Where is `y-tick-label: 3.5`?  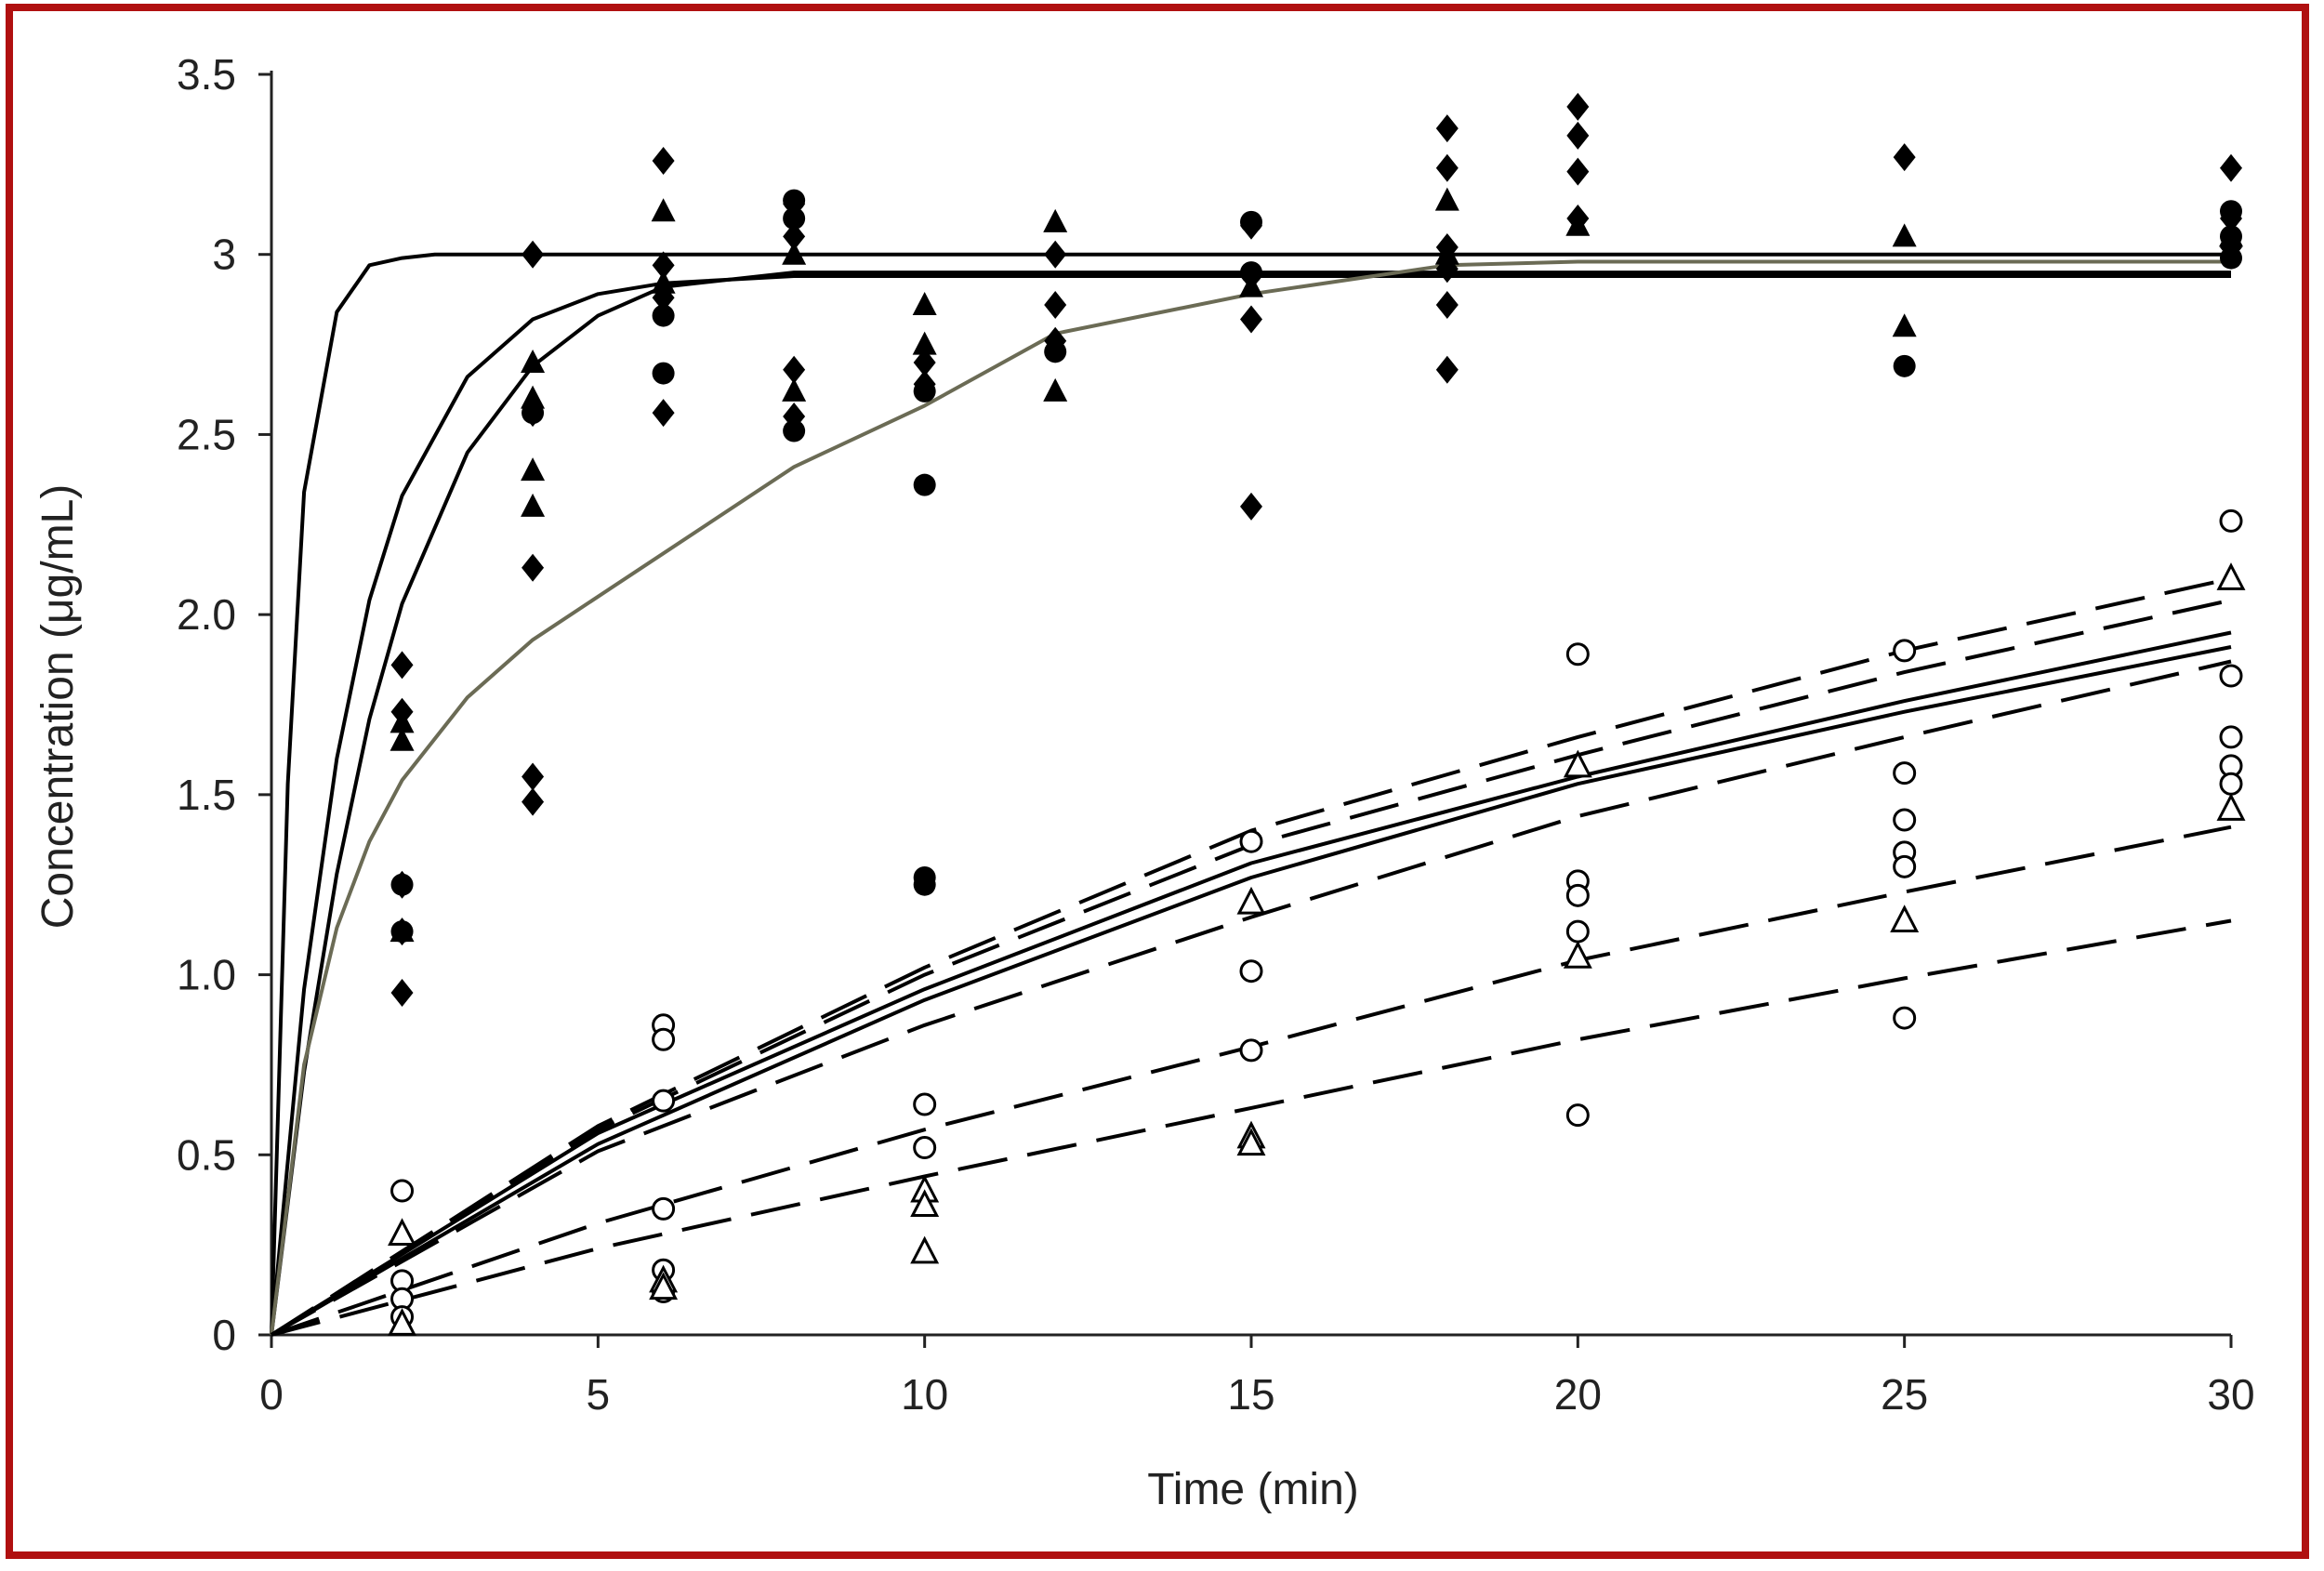
y-tick-label: 3.5 is located at coordinates (206, 74).